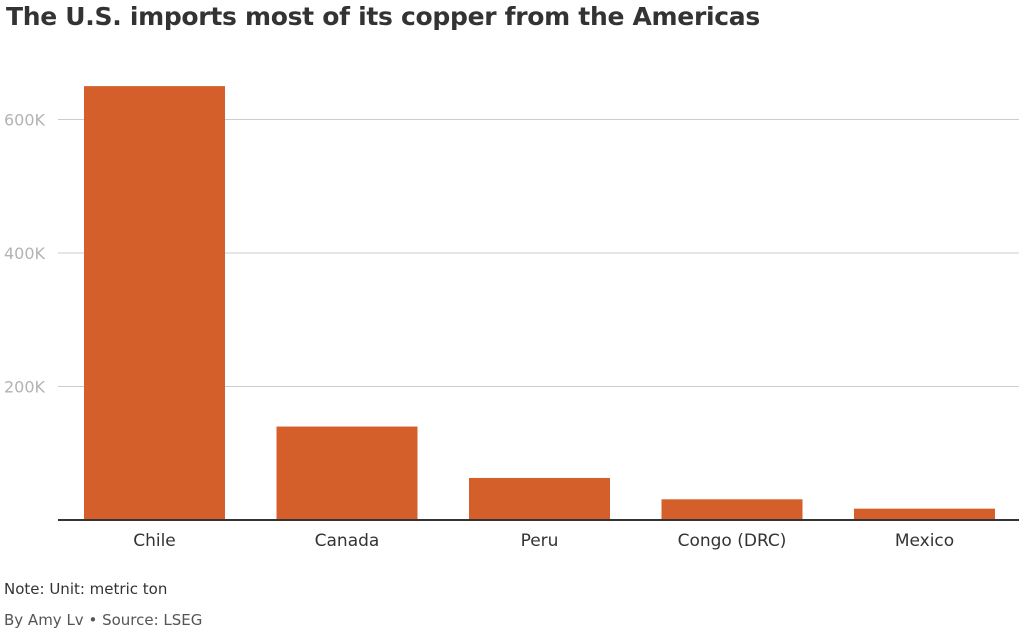 Image resolution: width=1024 pixels, height=636 pixels. What do you see at coordinates (924, 541) in the screenshot?
I see `x-category-label: Mexico` at bounding box center [924, 541].